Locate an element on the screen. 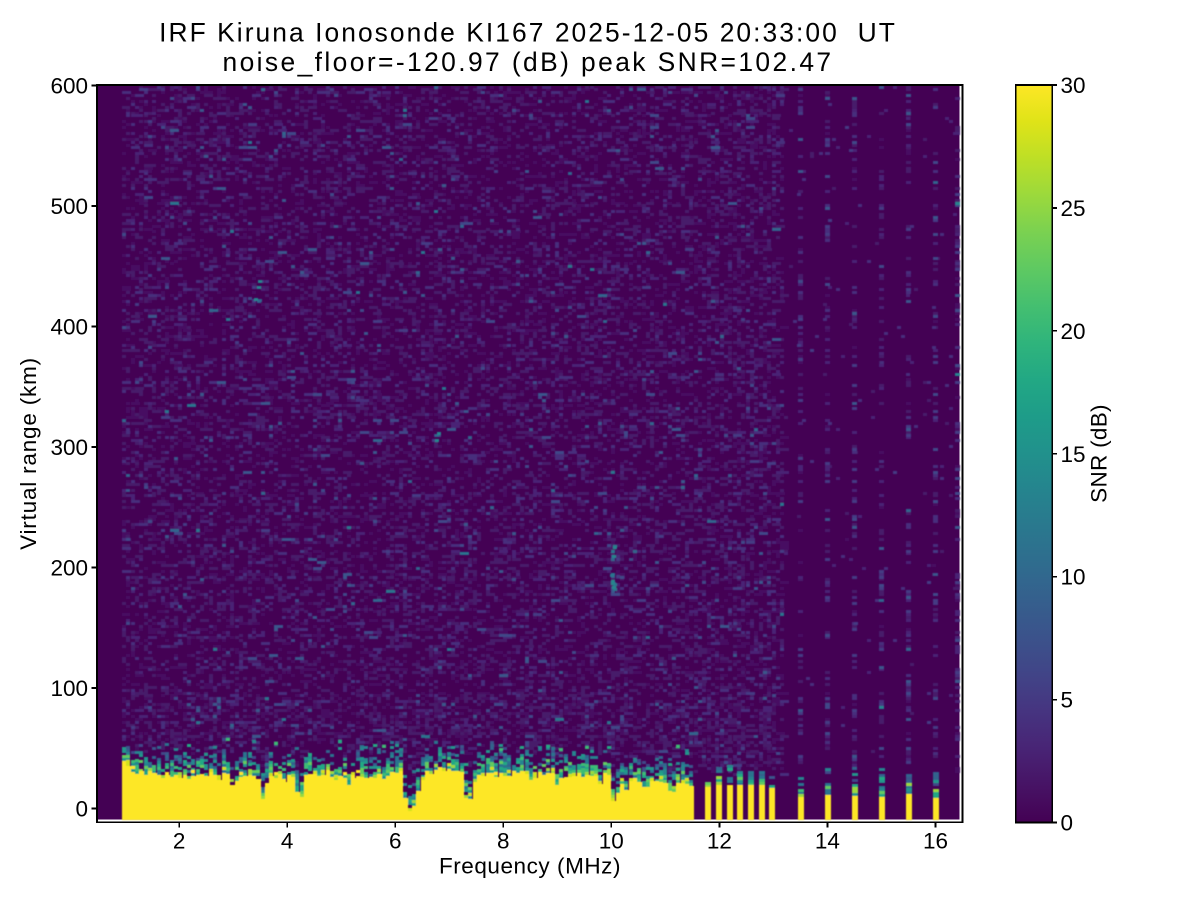 This screenshot has height=900, width=1200. svg-text: 500 is located at coordinates (69, 206).